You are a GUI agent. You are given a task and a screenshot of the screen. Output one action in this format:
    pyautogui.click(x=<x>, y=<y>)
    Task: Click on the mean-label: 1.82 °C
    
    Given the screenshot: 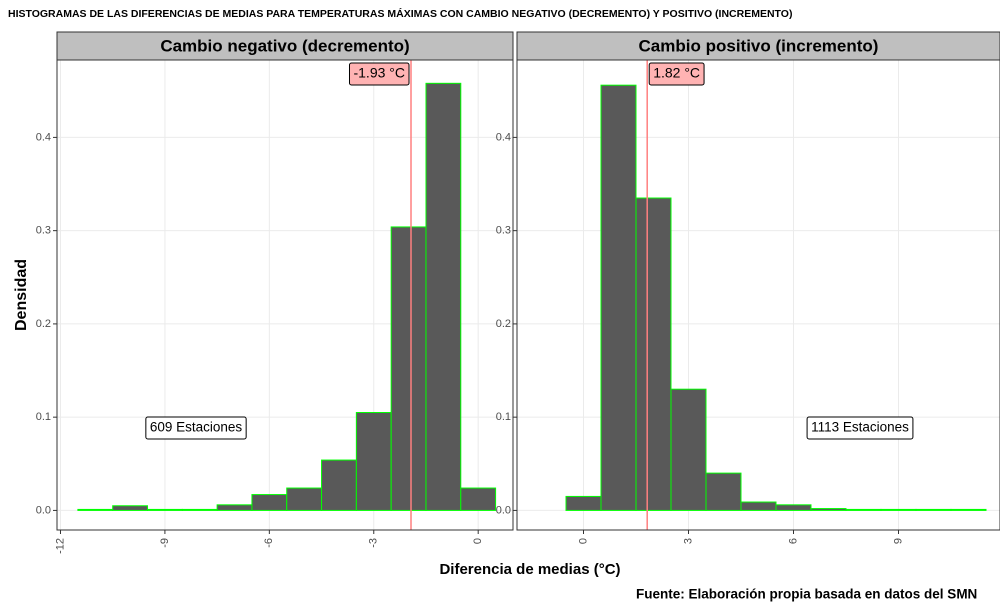 What is the action you would take?
    pyautogui.click(x=676, y=73)
    